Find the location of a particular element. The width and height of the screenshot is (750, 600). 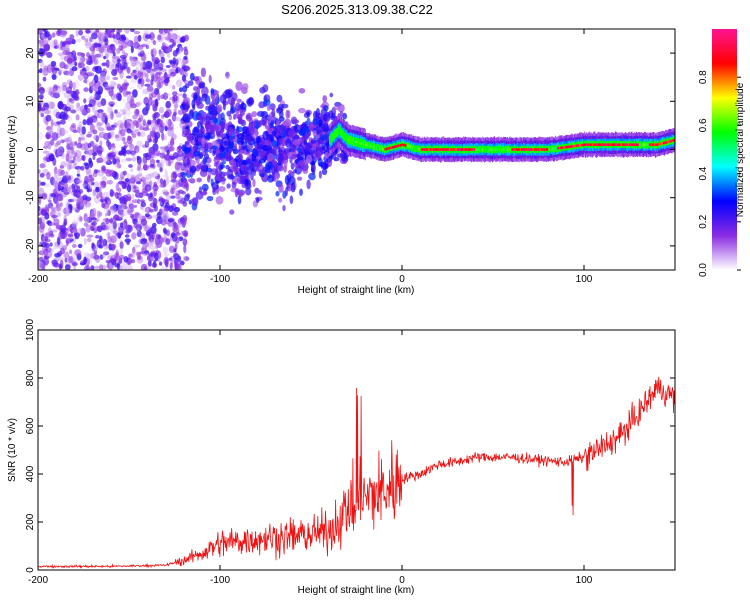

spectrogram-ylabel: Frequency (Hz) is located at coordinates (12, 150).